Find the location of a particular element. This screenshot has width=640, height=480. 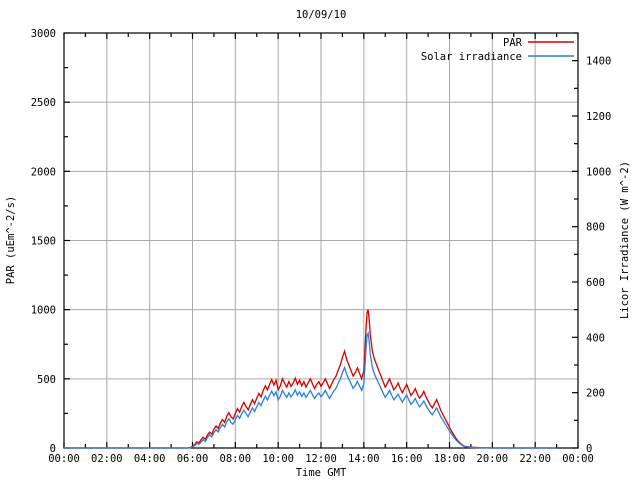

x-tick-label: 22:00 is located at coordinates (535, 459).